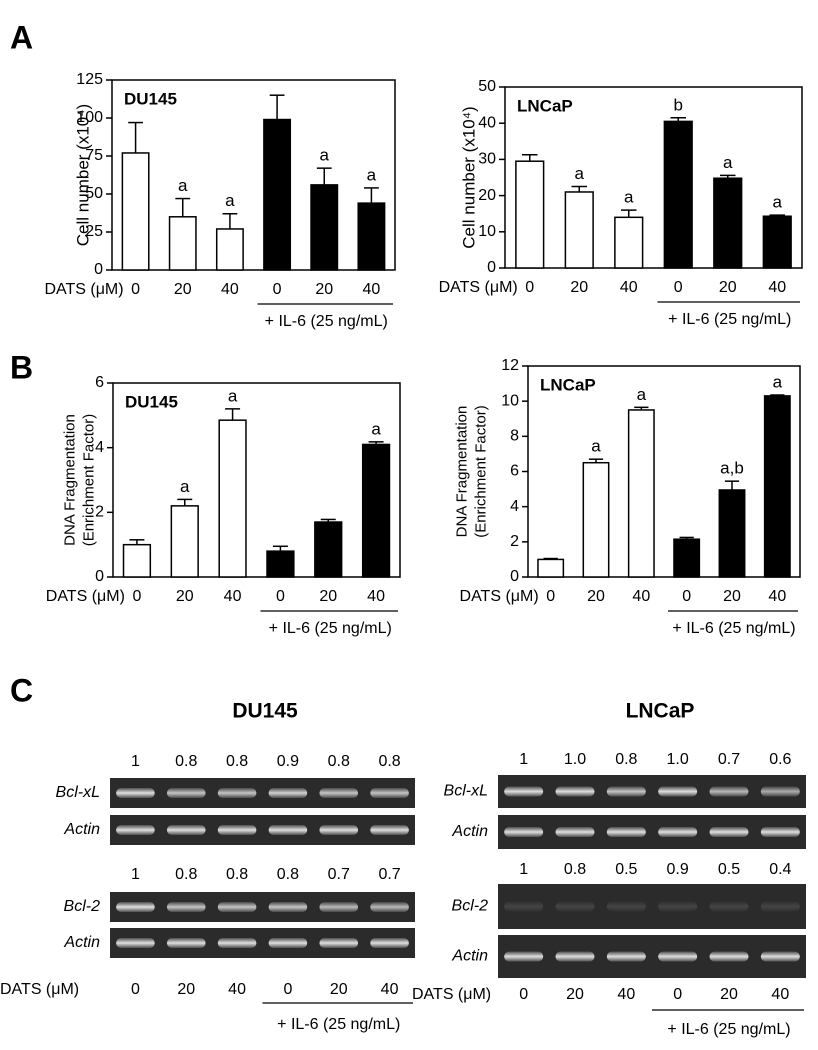 This screenshot has height=1050, width=818. Describe the element at coordinates (288, 761) in the screenshot. I see `band-intensity: 0.9` at that location.